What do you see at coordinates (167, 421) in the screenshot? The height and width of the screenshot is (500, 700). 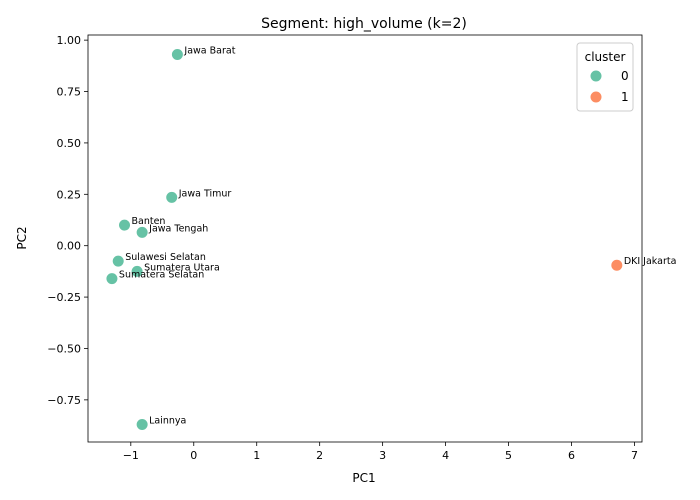 I see `point-label: Lainnya` at bounding box center [167, 421].